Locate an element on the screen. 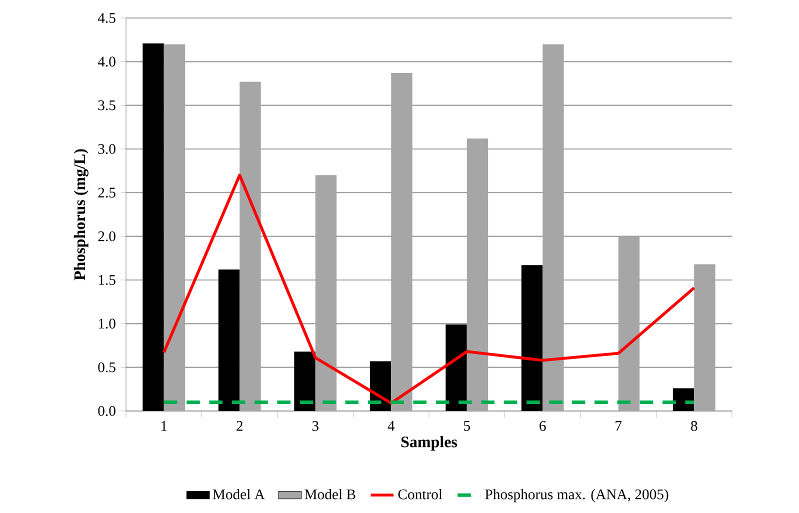 The width and height of the screenshot is (799, 513). y-axis-title: Phosphorus (mg/L) is located at coordinates (81, 214).